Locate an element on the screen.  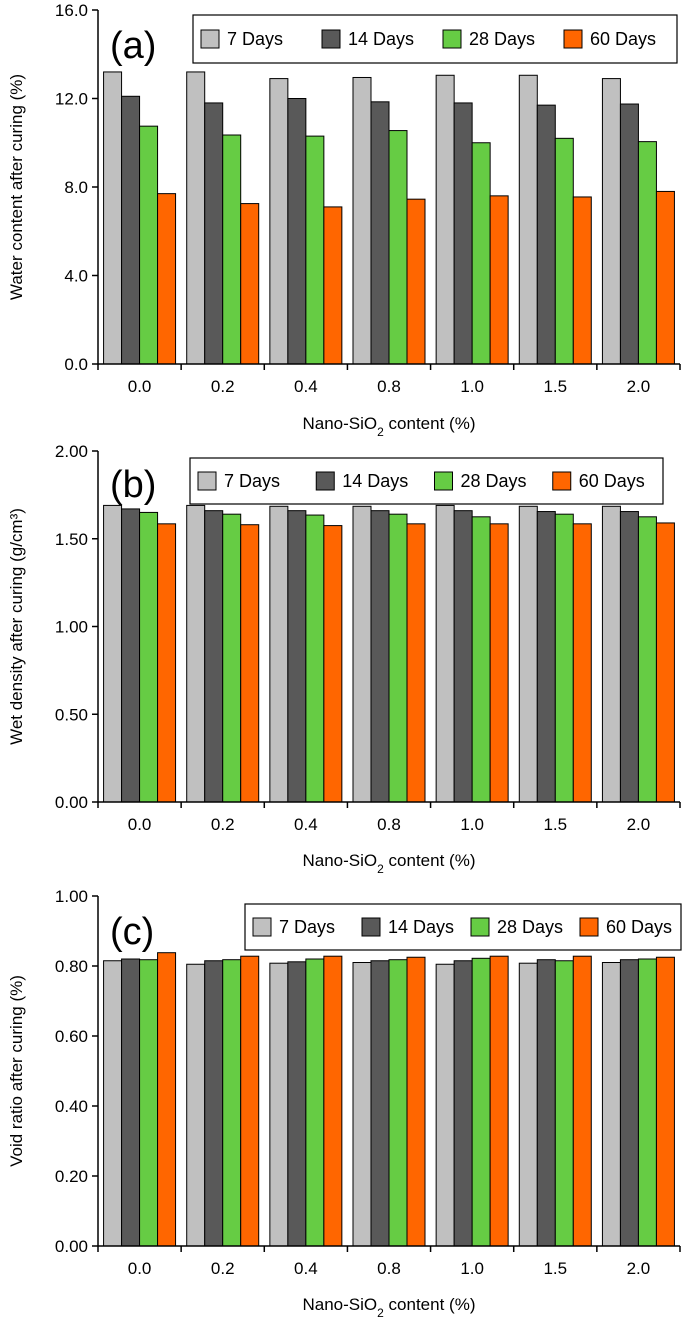
bar-14-days-0.8 is located at coordinates (380, 656).